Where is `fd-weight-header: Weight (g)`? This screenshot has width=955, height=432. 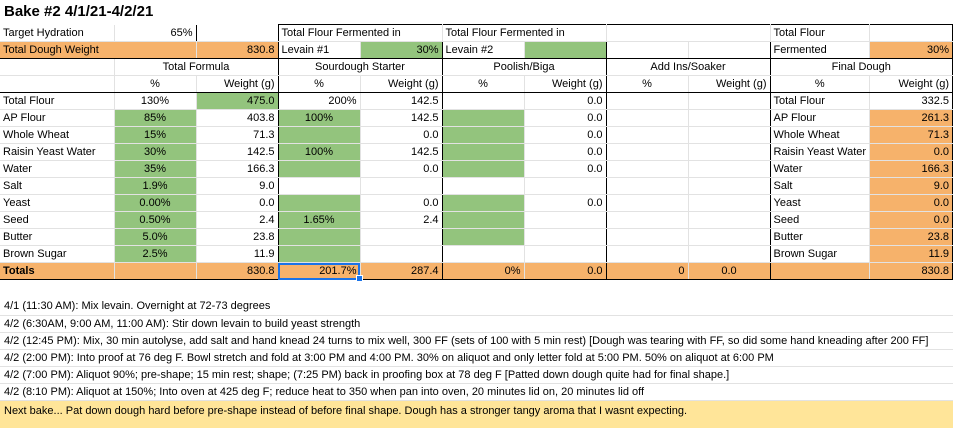 fd-weight-header: Weight (g) is located at coordinates (911, 84).